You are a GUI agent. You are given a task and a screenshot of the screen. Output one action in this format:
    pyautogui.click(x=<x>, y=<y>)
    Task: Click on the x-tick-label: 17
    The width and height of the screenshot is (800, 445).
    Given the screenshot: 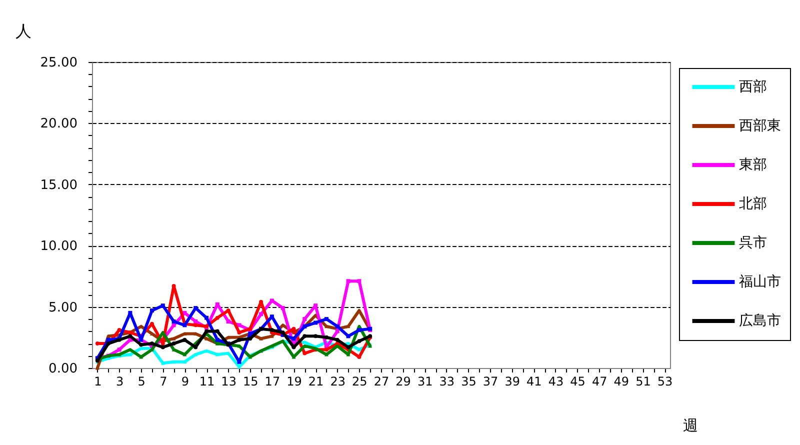 What is the action you would take?
    pyautogui.click(x=272, y=381)
    